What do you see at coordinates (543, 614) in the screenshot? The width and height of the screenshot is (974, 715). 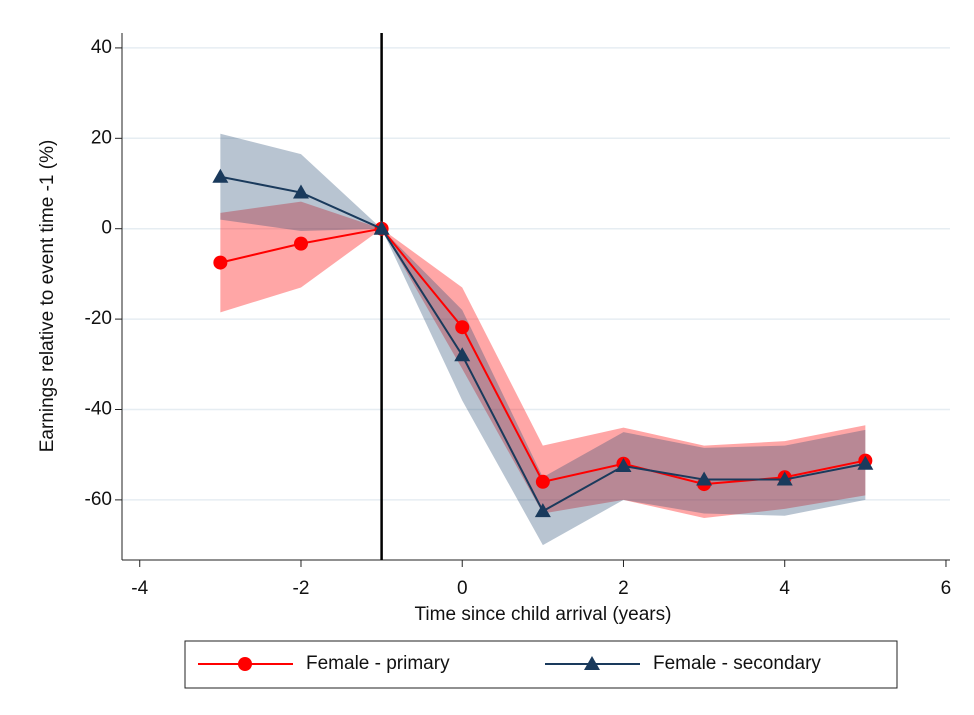 I see `x-axis-label: Time since child arrival (years)` at bounding box center [543, 614].